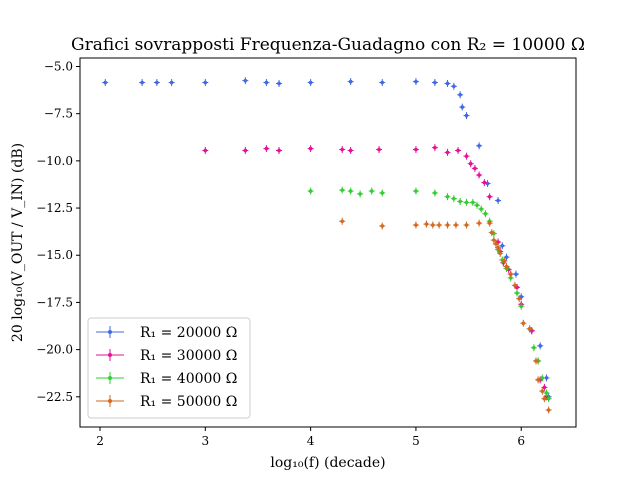 The image size is (640, 480). What do you see at coordinates (166, 402) in the screenshot?
I see `legend-entry: R₁ = 50000 Ω` at bounding box center [166, 402].